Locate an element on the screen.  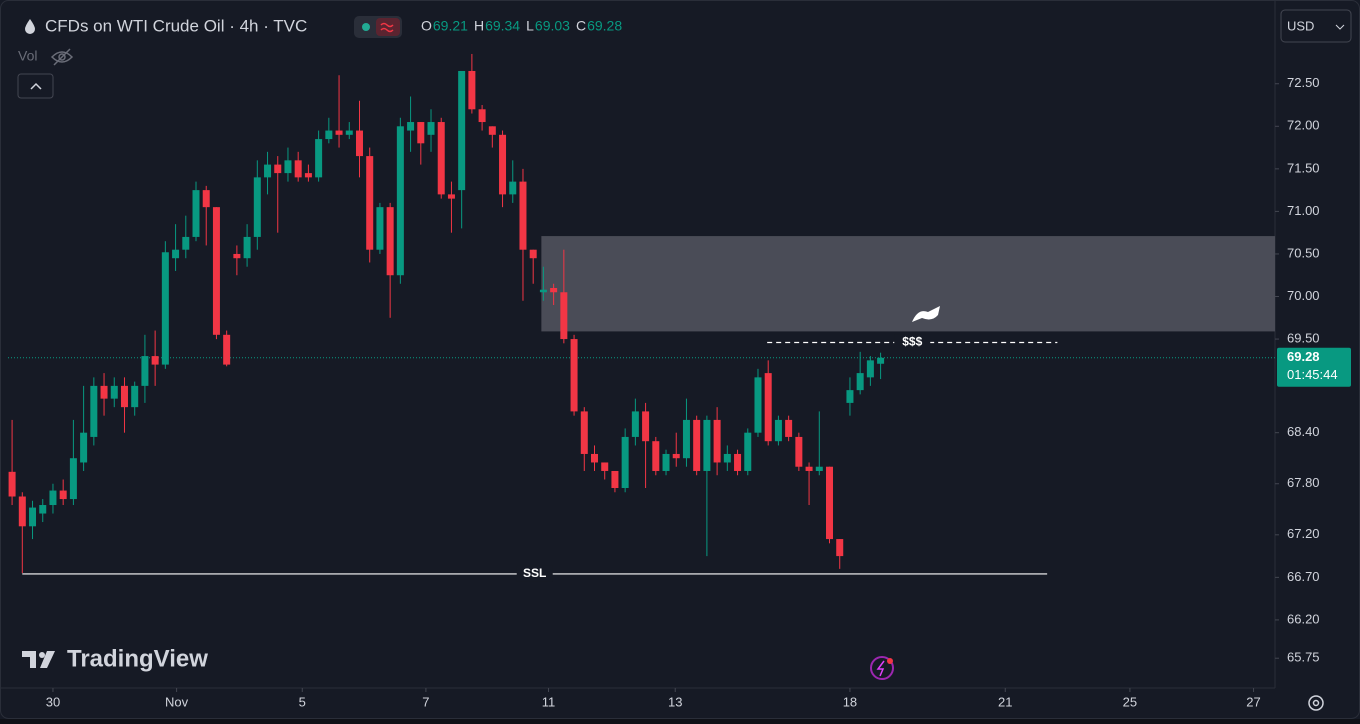
y-tick-label: 70.50 is located at coordinates (1303, 252).